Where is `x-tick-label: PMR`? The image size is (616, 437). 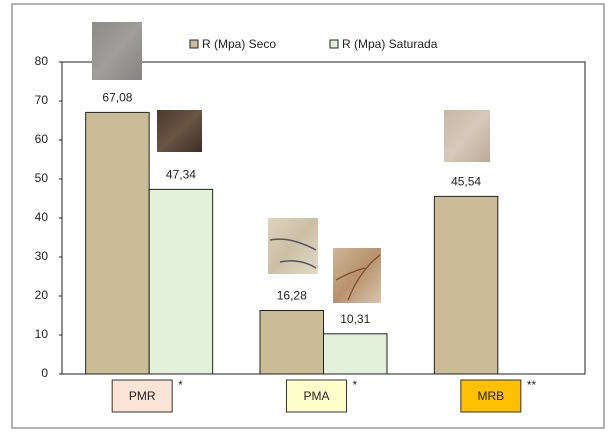
x-tick-label: PMR is located at coordinates (142, 396).